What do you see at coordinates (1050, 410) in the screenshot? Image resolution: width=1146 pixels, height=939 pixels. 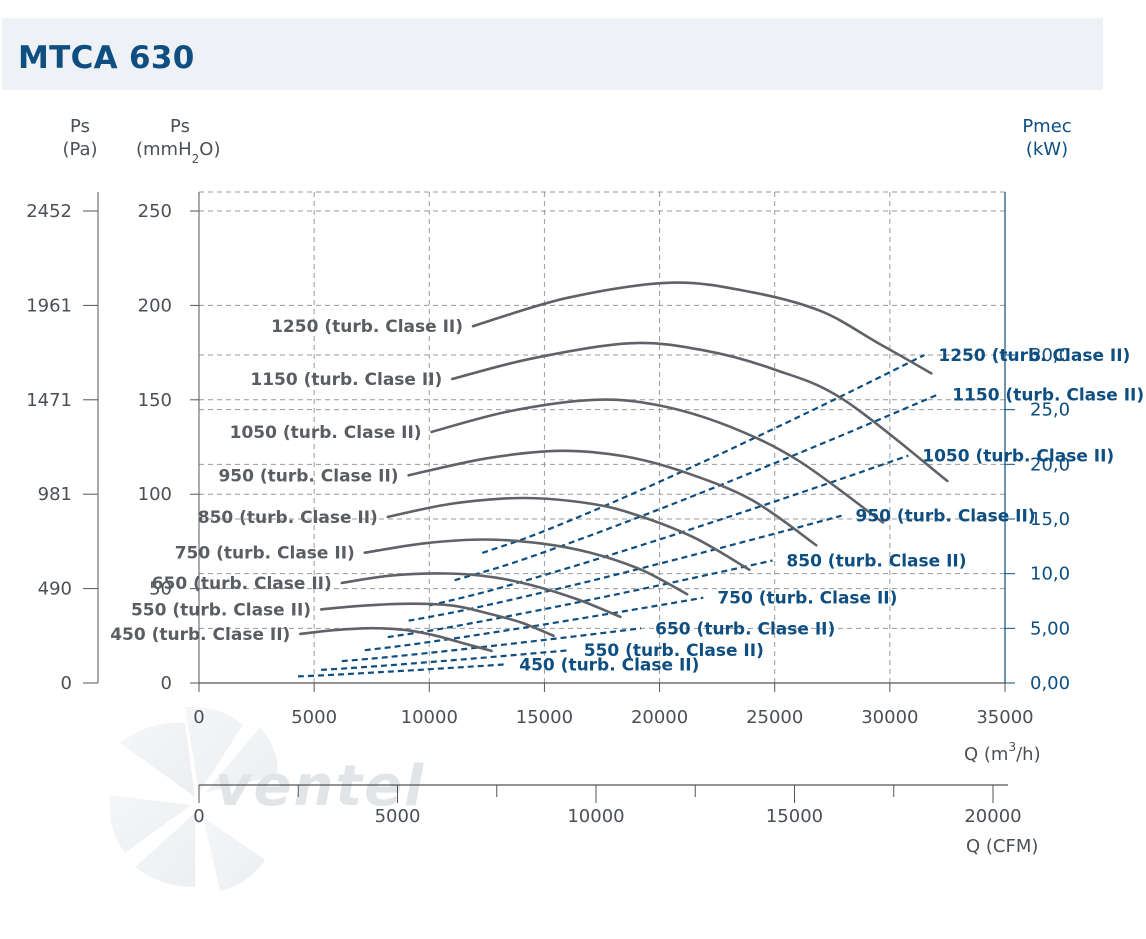 I see `power-tick-label-25: 25,0` at bounding box center [1050, 410].